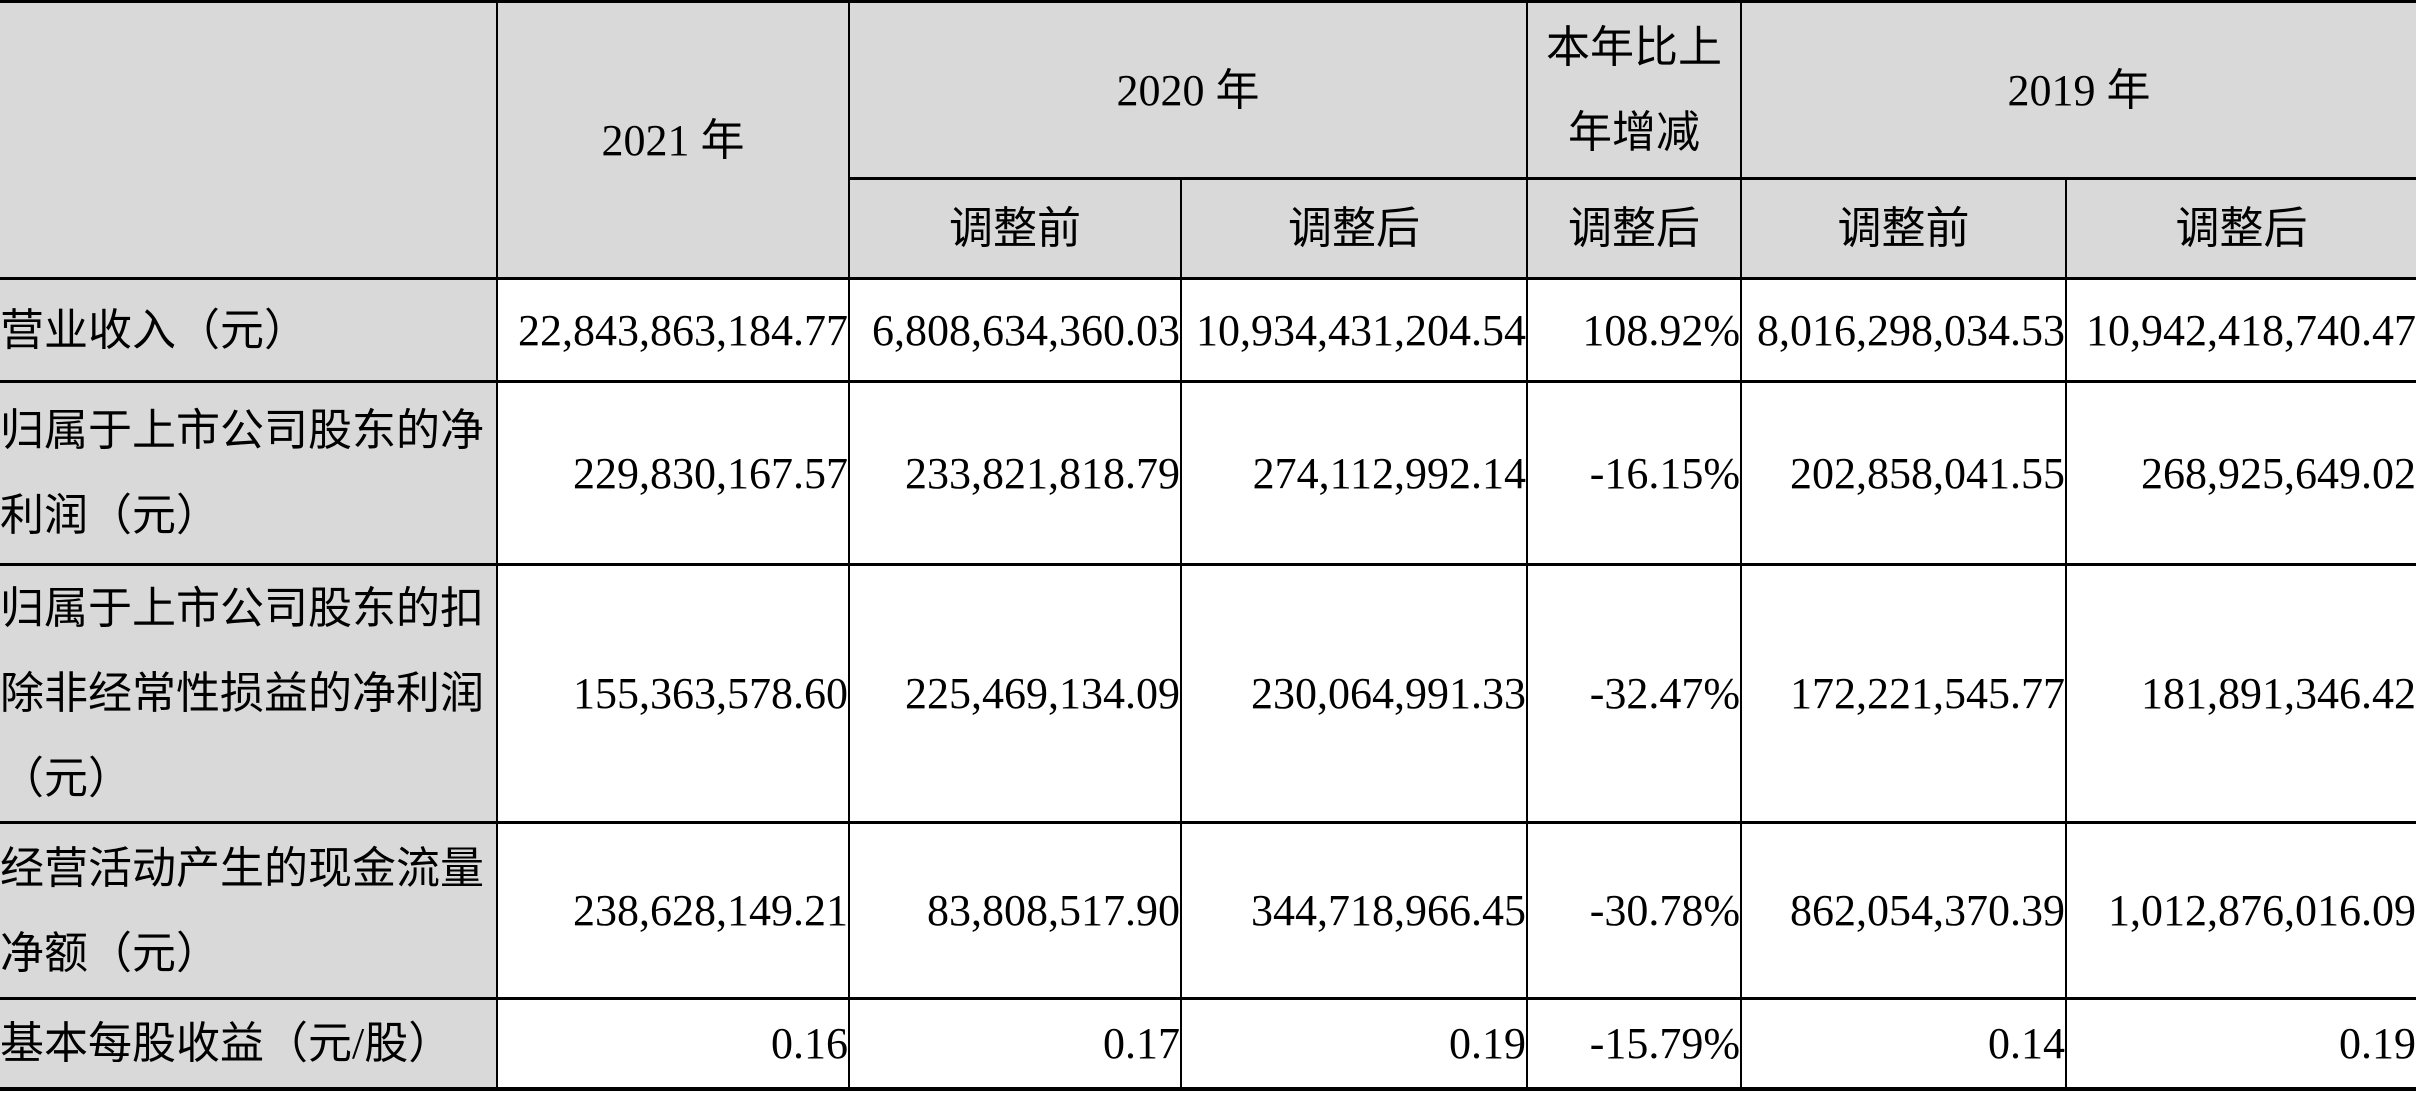  I want to click on header-2021: 2021 年, so click(673, 140).